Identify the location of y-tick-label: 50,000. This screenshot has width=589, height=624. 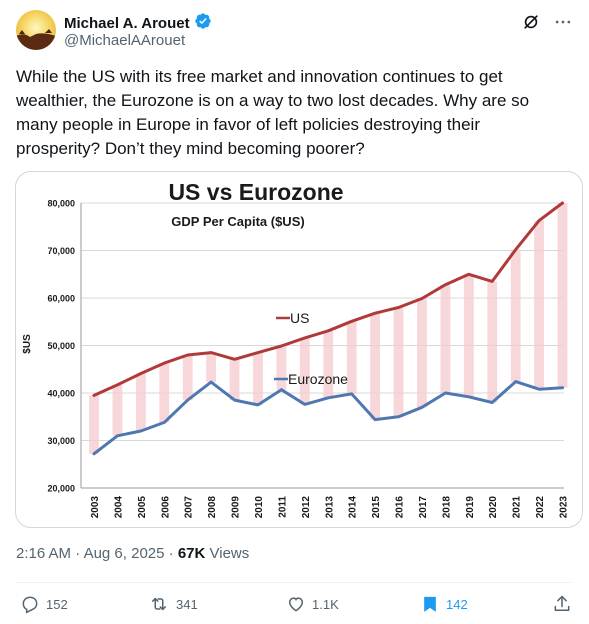
(61, 346).